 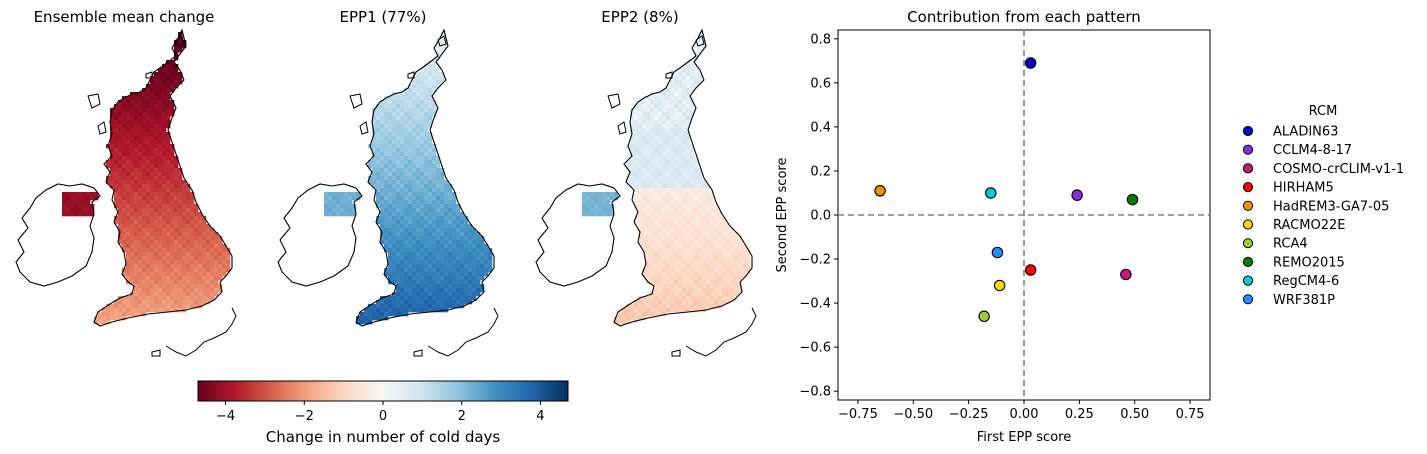 I want to click on coastline, so click(x=721, y=332).